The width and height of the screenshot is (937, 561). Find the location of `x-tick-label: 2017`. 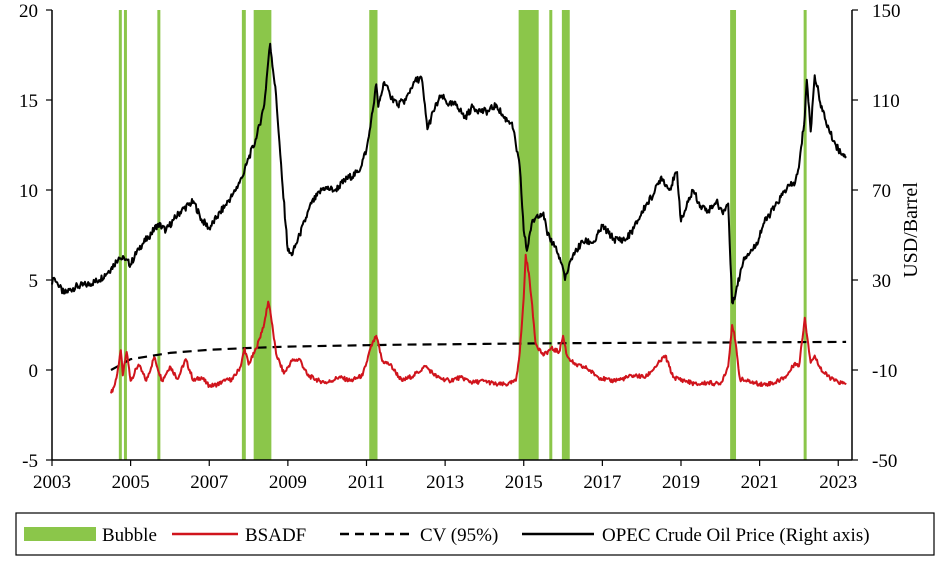

x-tick-label: 2017 is located at coordinates (602, 482).